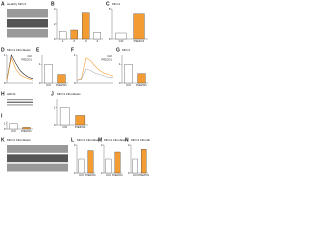 The height and width of the screenshot is (240, 320). Describe the element at coordinates (53, 4) in the screenshot. I see `panel-label: B` at that location.